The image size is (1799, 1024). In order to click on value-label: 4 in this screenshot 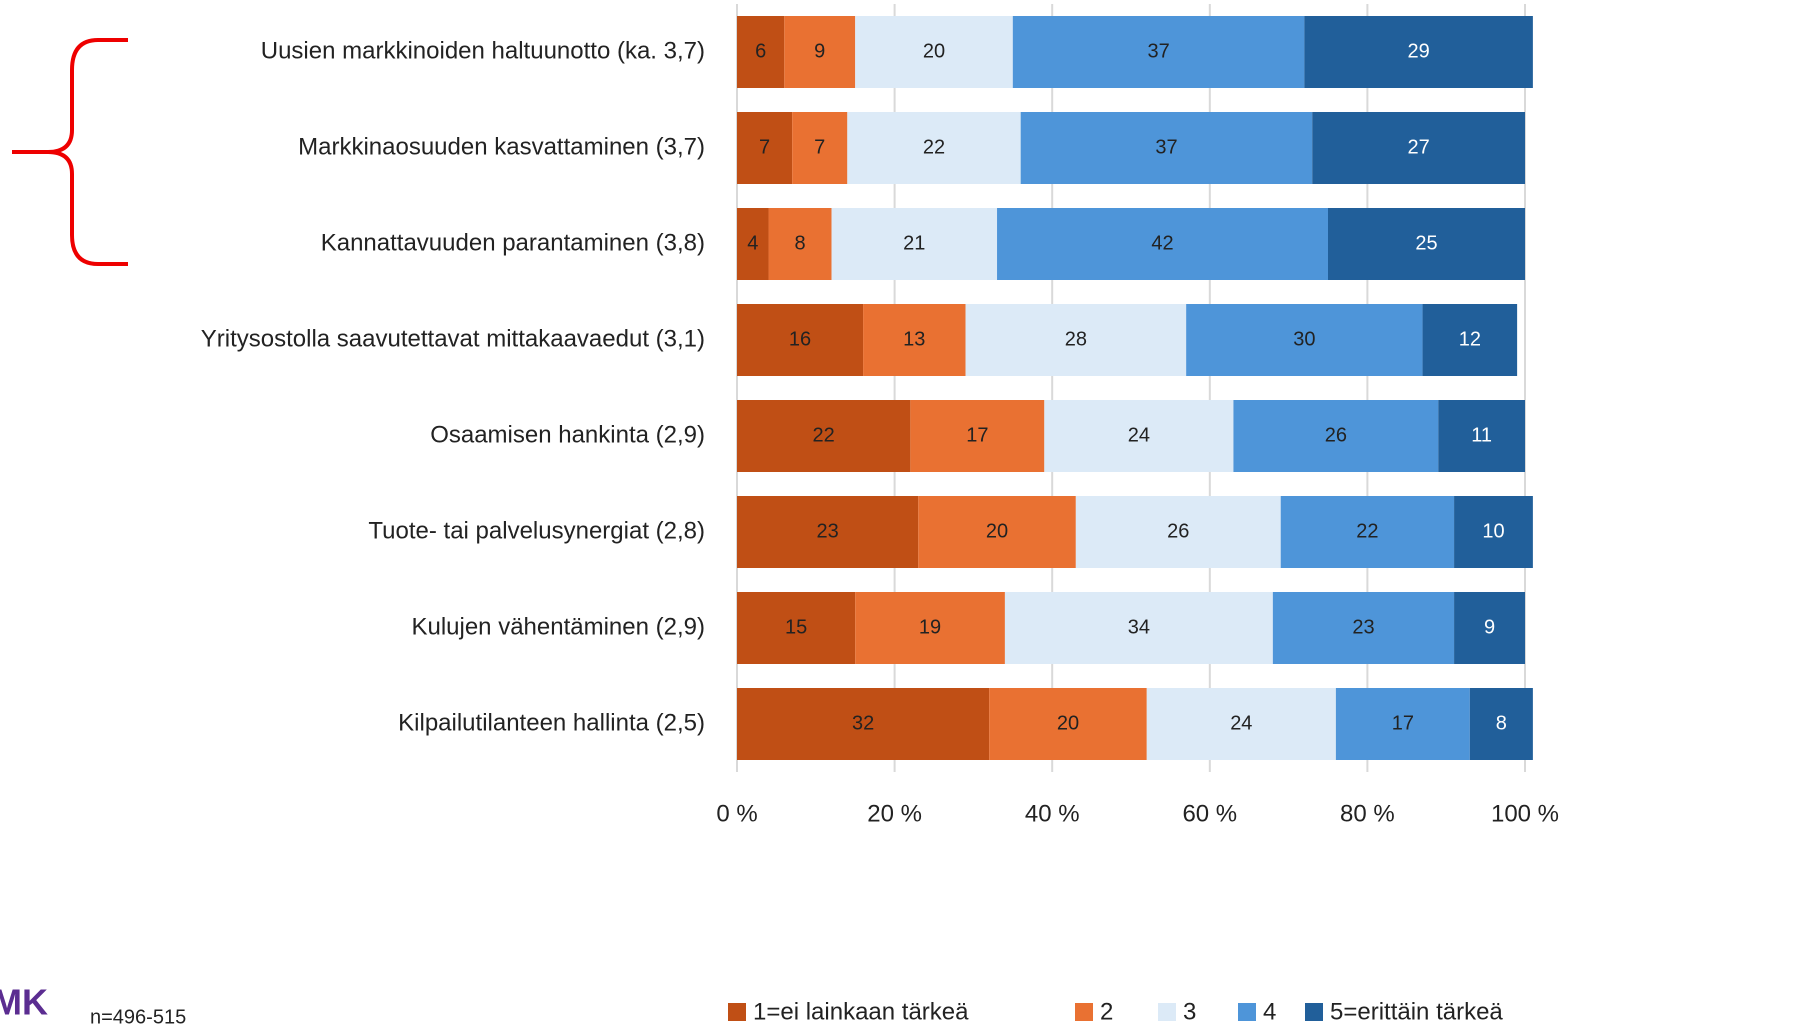, I will do `click(752, 243)`.